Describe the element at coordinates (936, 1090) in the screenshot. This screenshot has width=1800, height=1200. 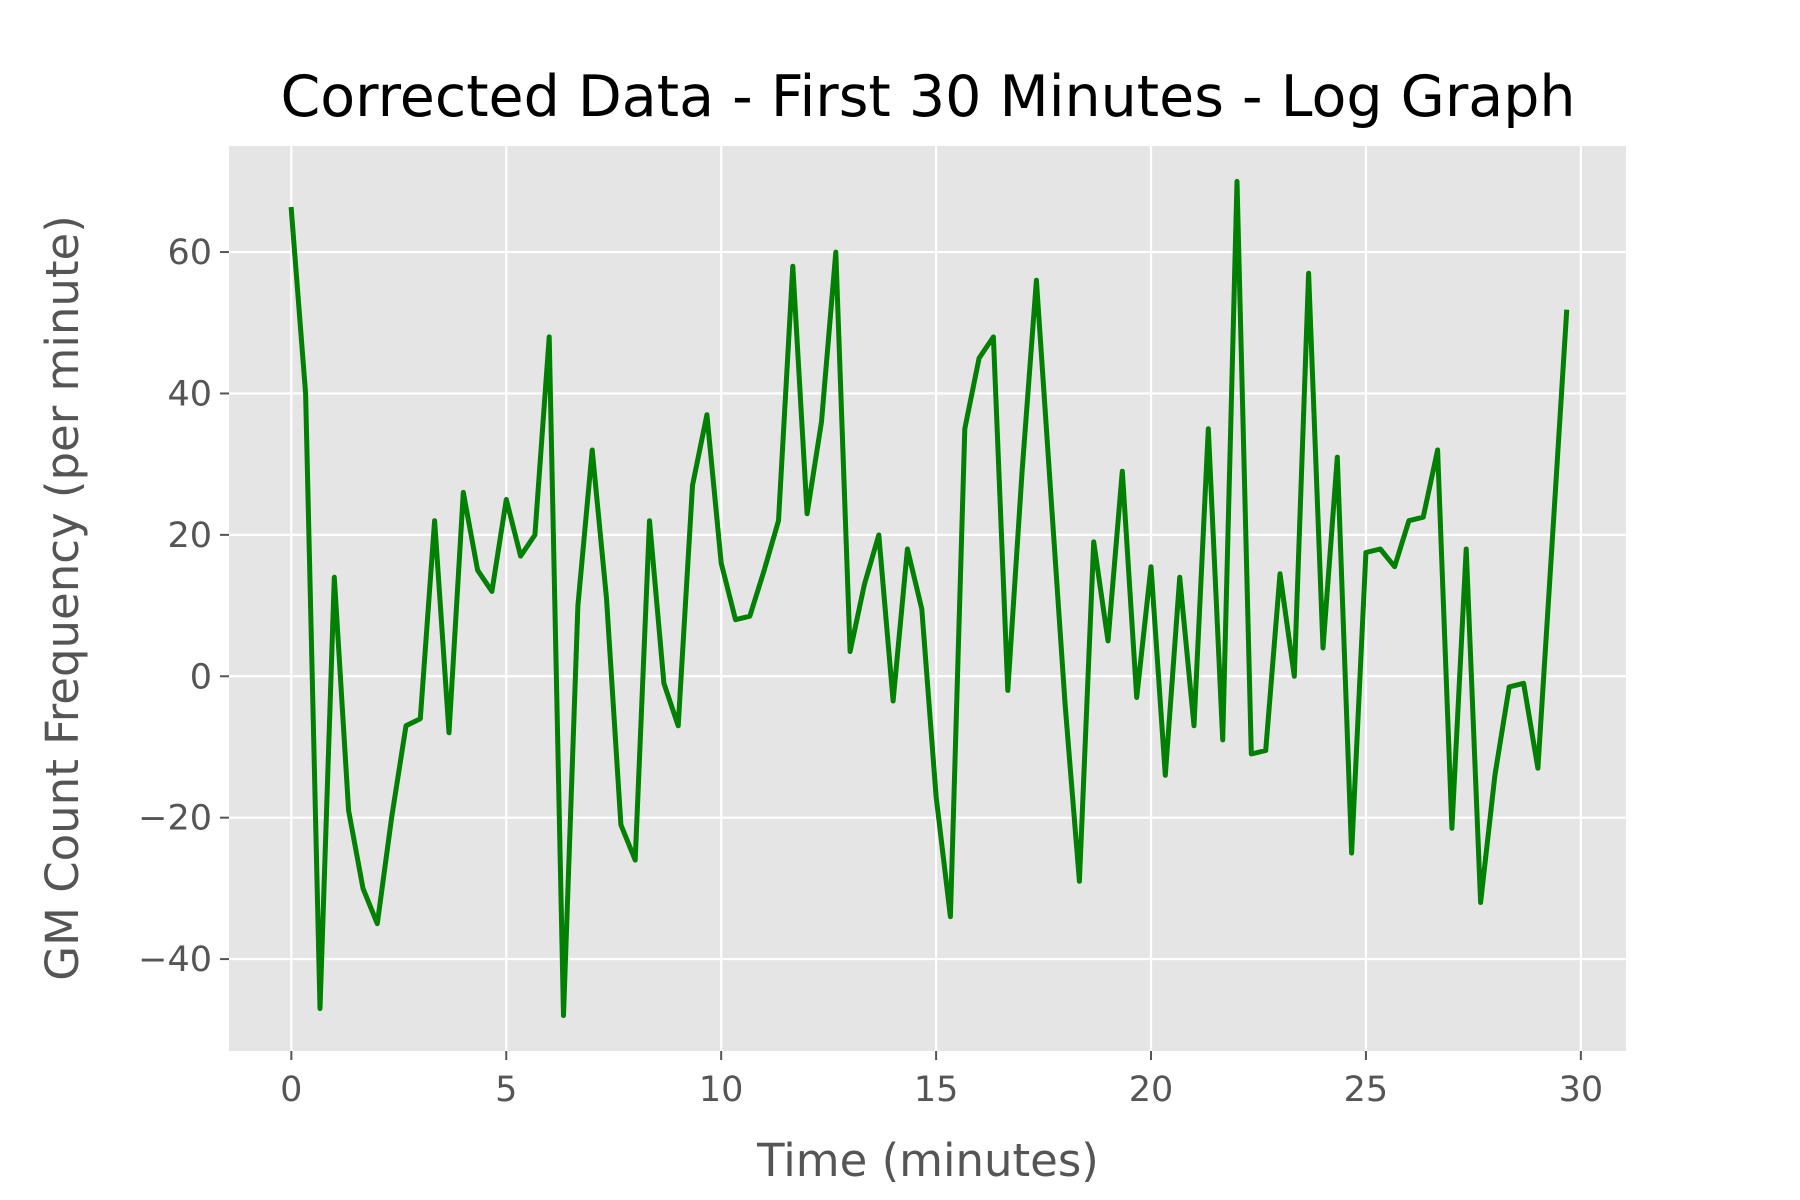
I see `x-tick-label: 15` at that location.